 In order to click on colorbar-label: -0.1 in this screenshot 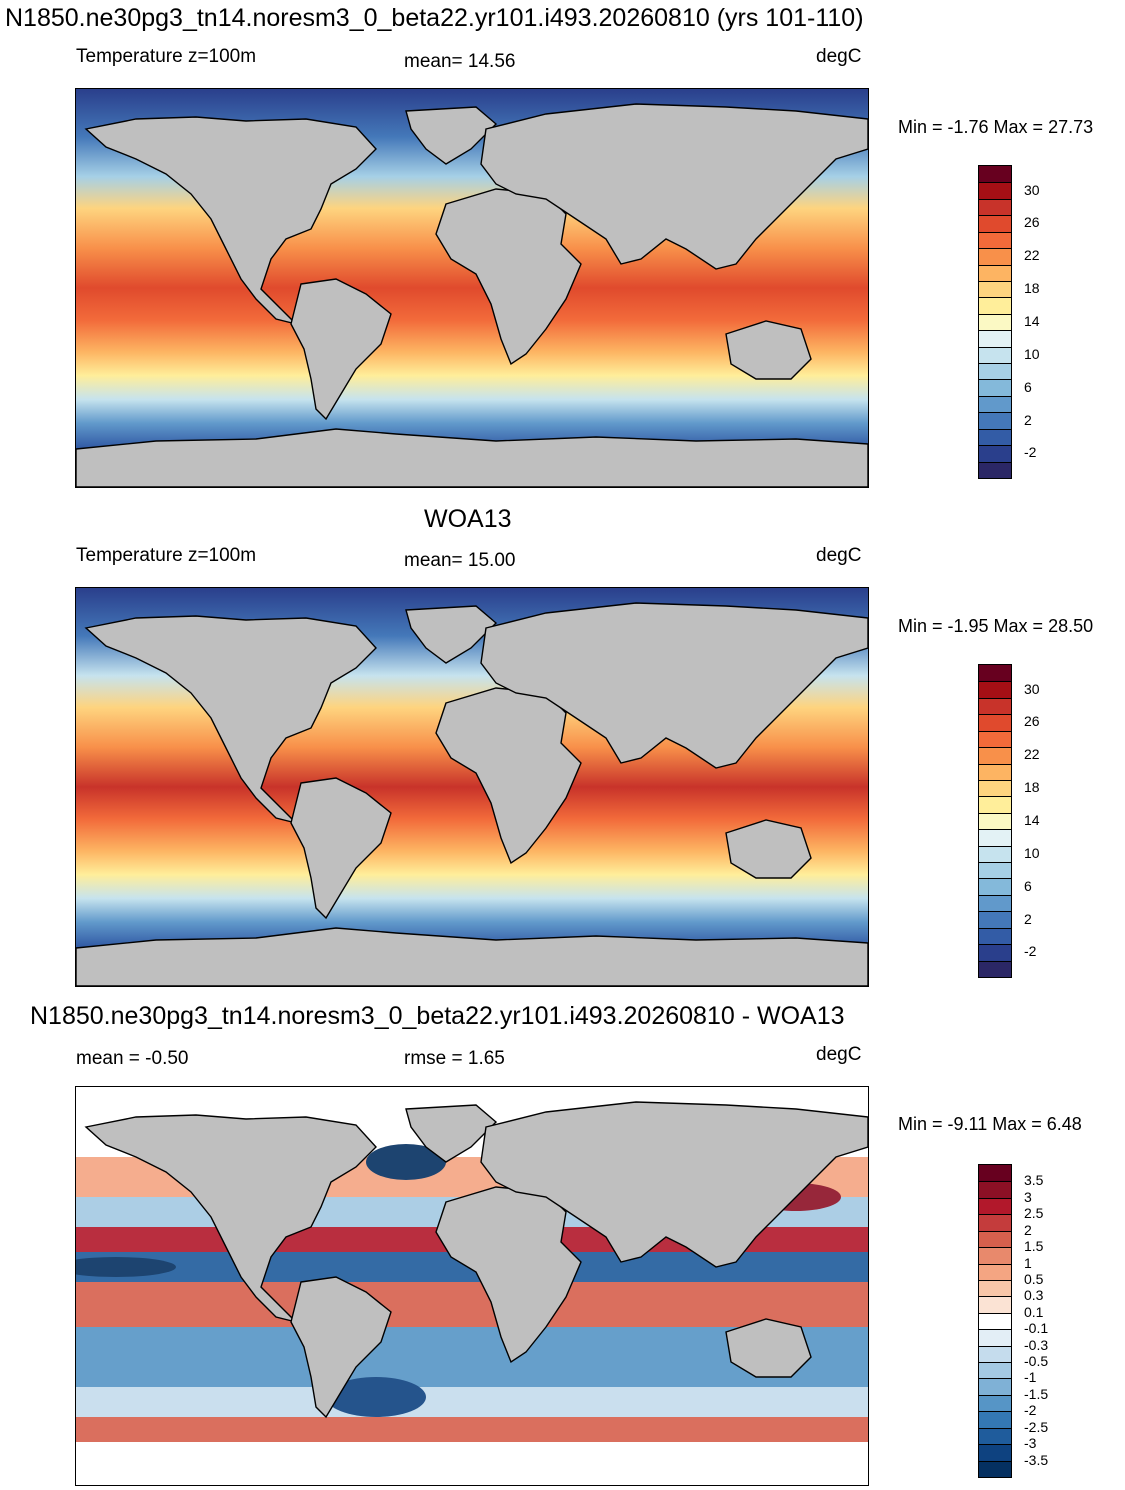, I will do `click(1036, 1328)`.